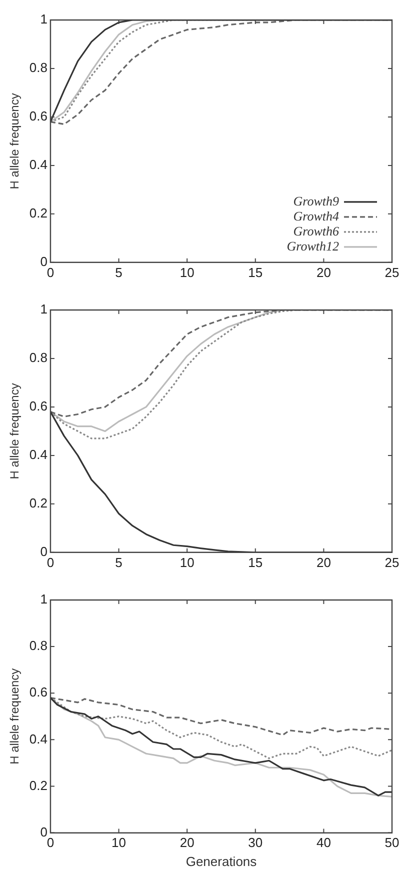 Image resolution: width=404 pixels, height=874 pixels. What do you see at coordinates (316, 200) in the screenshot?
I see `legend-label: Growth9` at bounding box center [316, 200].